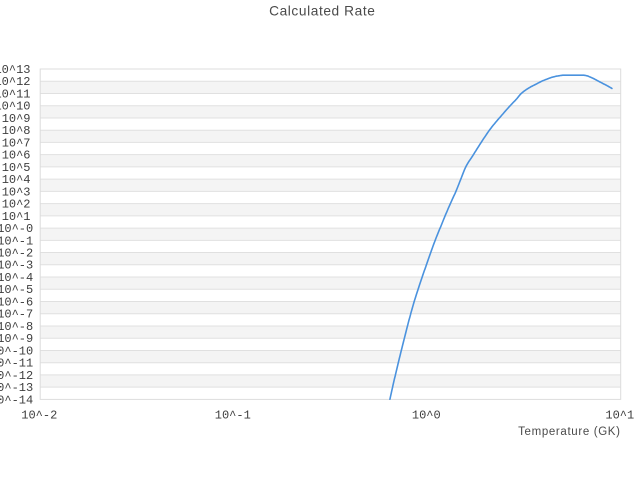 The height and width of the screenshot is (480, 640). I want to click on svg-text: 10^6, so click(16, 156).